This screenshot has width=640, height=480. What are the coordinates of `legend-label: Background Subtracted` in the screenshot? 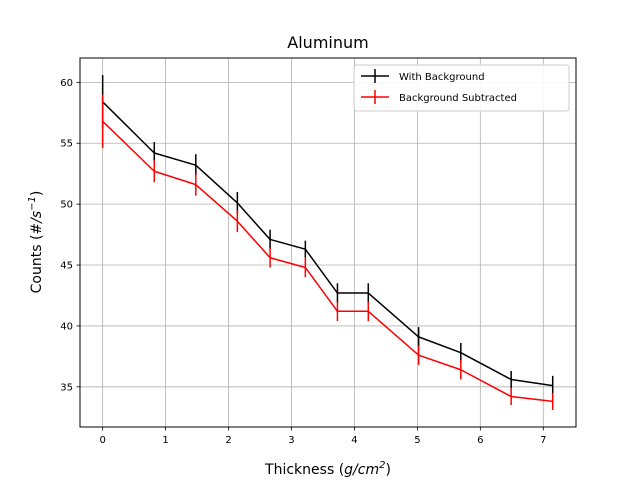 It's located at (458, 98).